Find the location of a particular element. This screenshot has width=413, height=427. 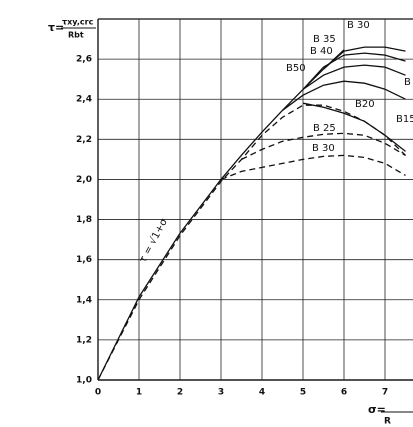

x-tick-label: 2 is located at coordinates (180, 393).